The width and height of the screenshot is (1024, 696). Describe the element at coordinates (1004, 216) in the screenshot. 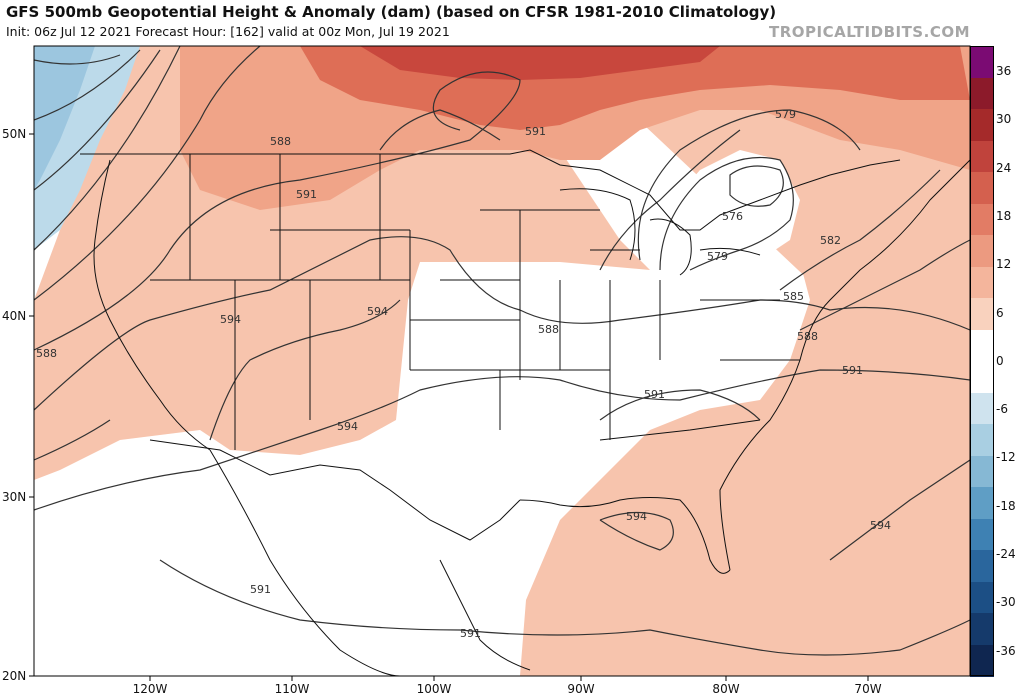

I see `colorbar-label: 18` at that location.